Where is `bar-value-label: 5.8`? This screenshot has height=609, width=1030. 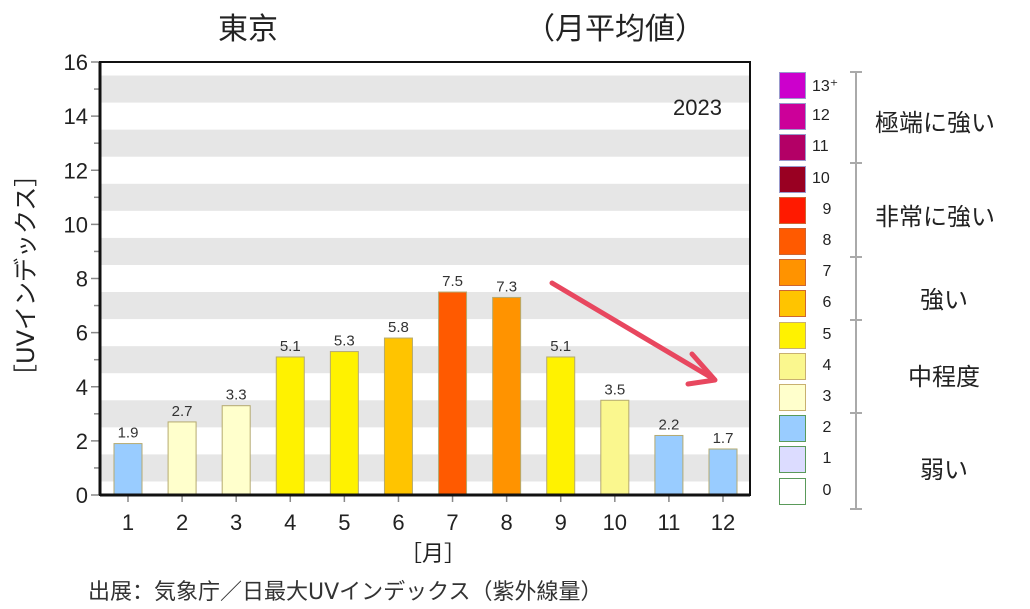
bar-value-label: 5.8 is located at coordinates (398, 327).